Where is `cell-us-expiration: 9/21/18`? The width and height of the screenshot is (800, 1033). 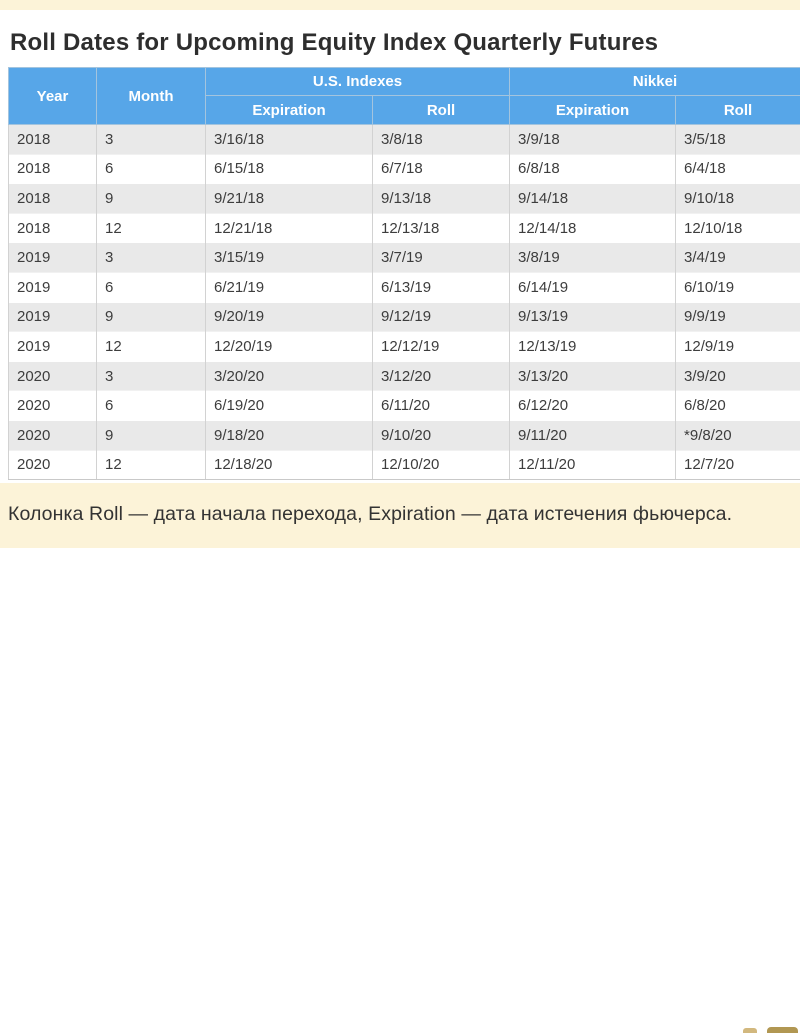
cell-us-expiration: 9/21/18 is located at coordinates (289, 199).